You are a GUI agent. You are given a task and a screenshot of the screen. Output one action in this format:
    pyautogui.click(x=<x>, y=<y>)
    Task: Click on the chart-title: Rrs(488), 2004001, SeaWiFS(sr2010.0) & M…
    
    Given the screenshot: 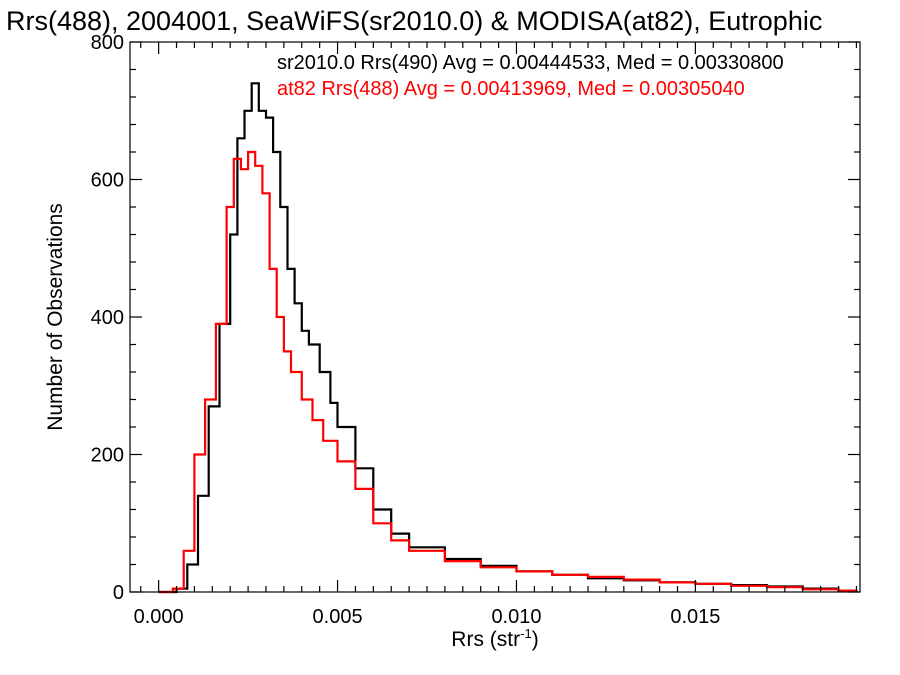 What is the action you would take?
    pyautogui.click(x=414, y=21)
    